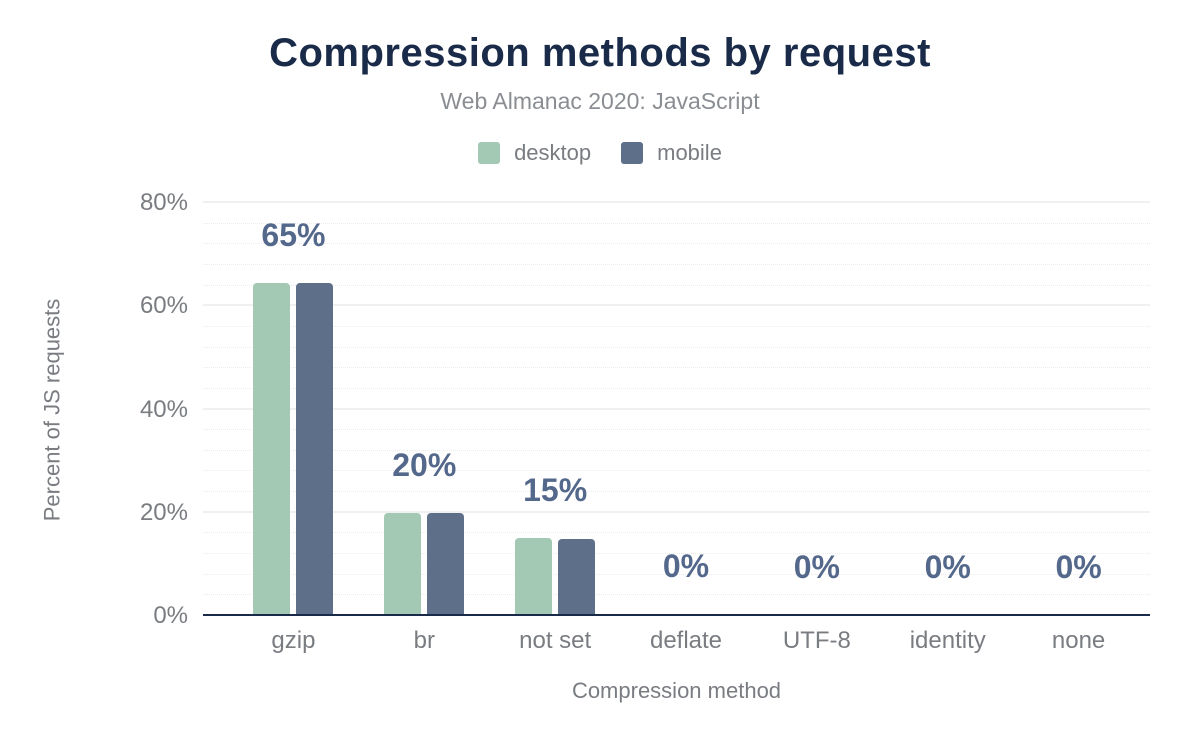 The image size is (1200, 742). Describe the element at coordinates (1078, 640) in the screenshot. I see `x-category-label: none` at that location.